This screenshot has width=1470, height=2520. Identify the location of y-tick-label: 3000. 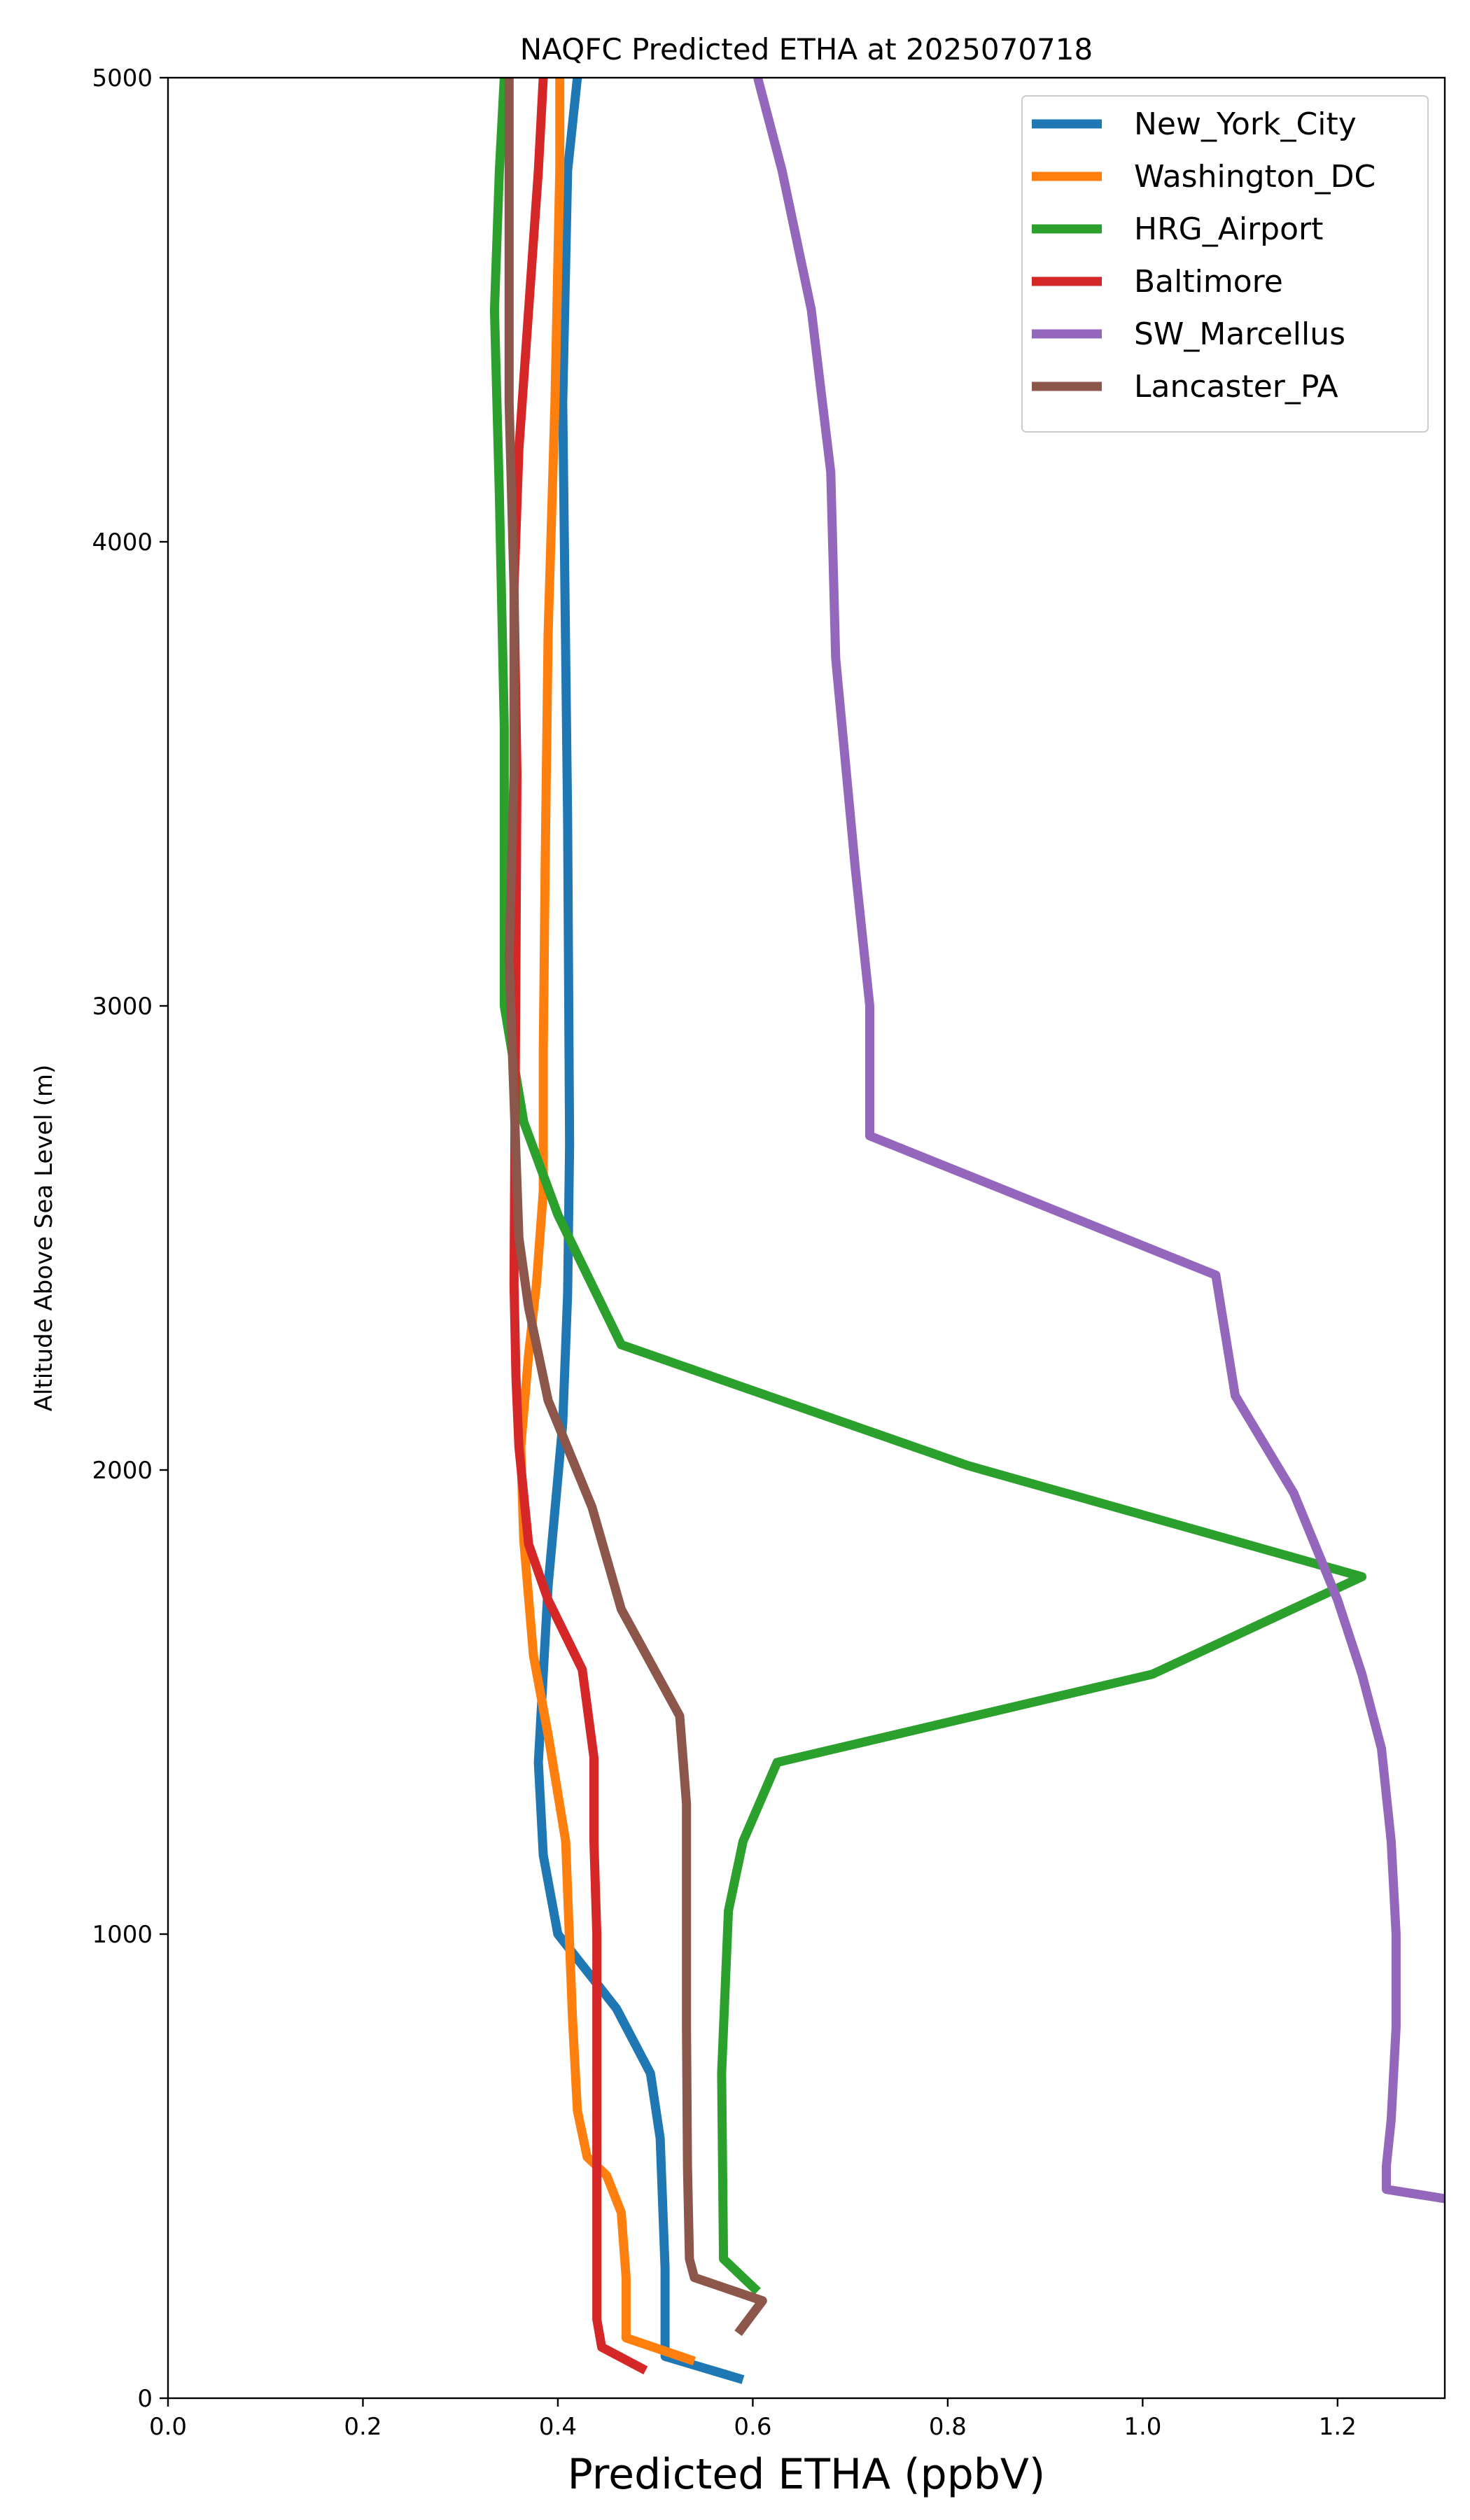
(122, 1007).